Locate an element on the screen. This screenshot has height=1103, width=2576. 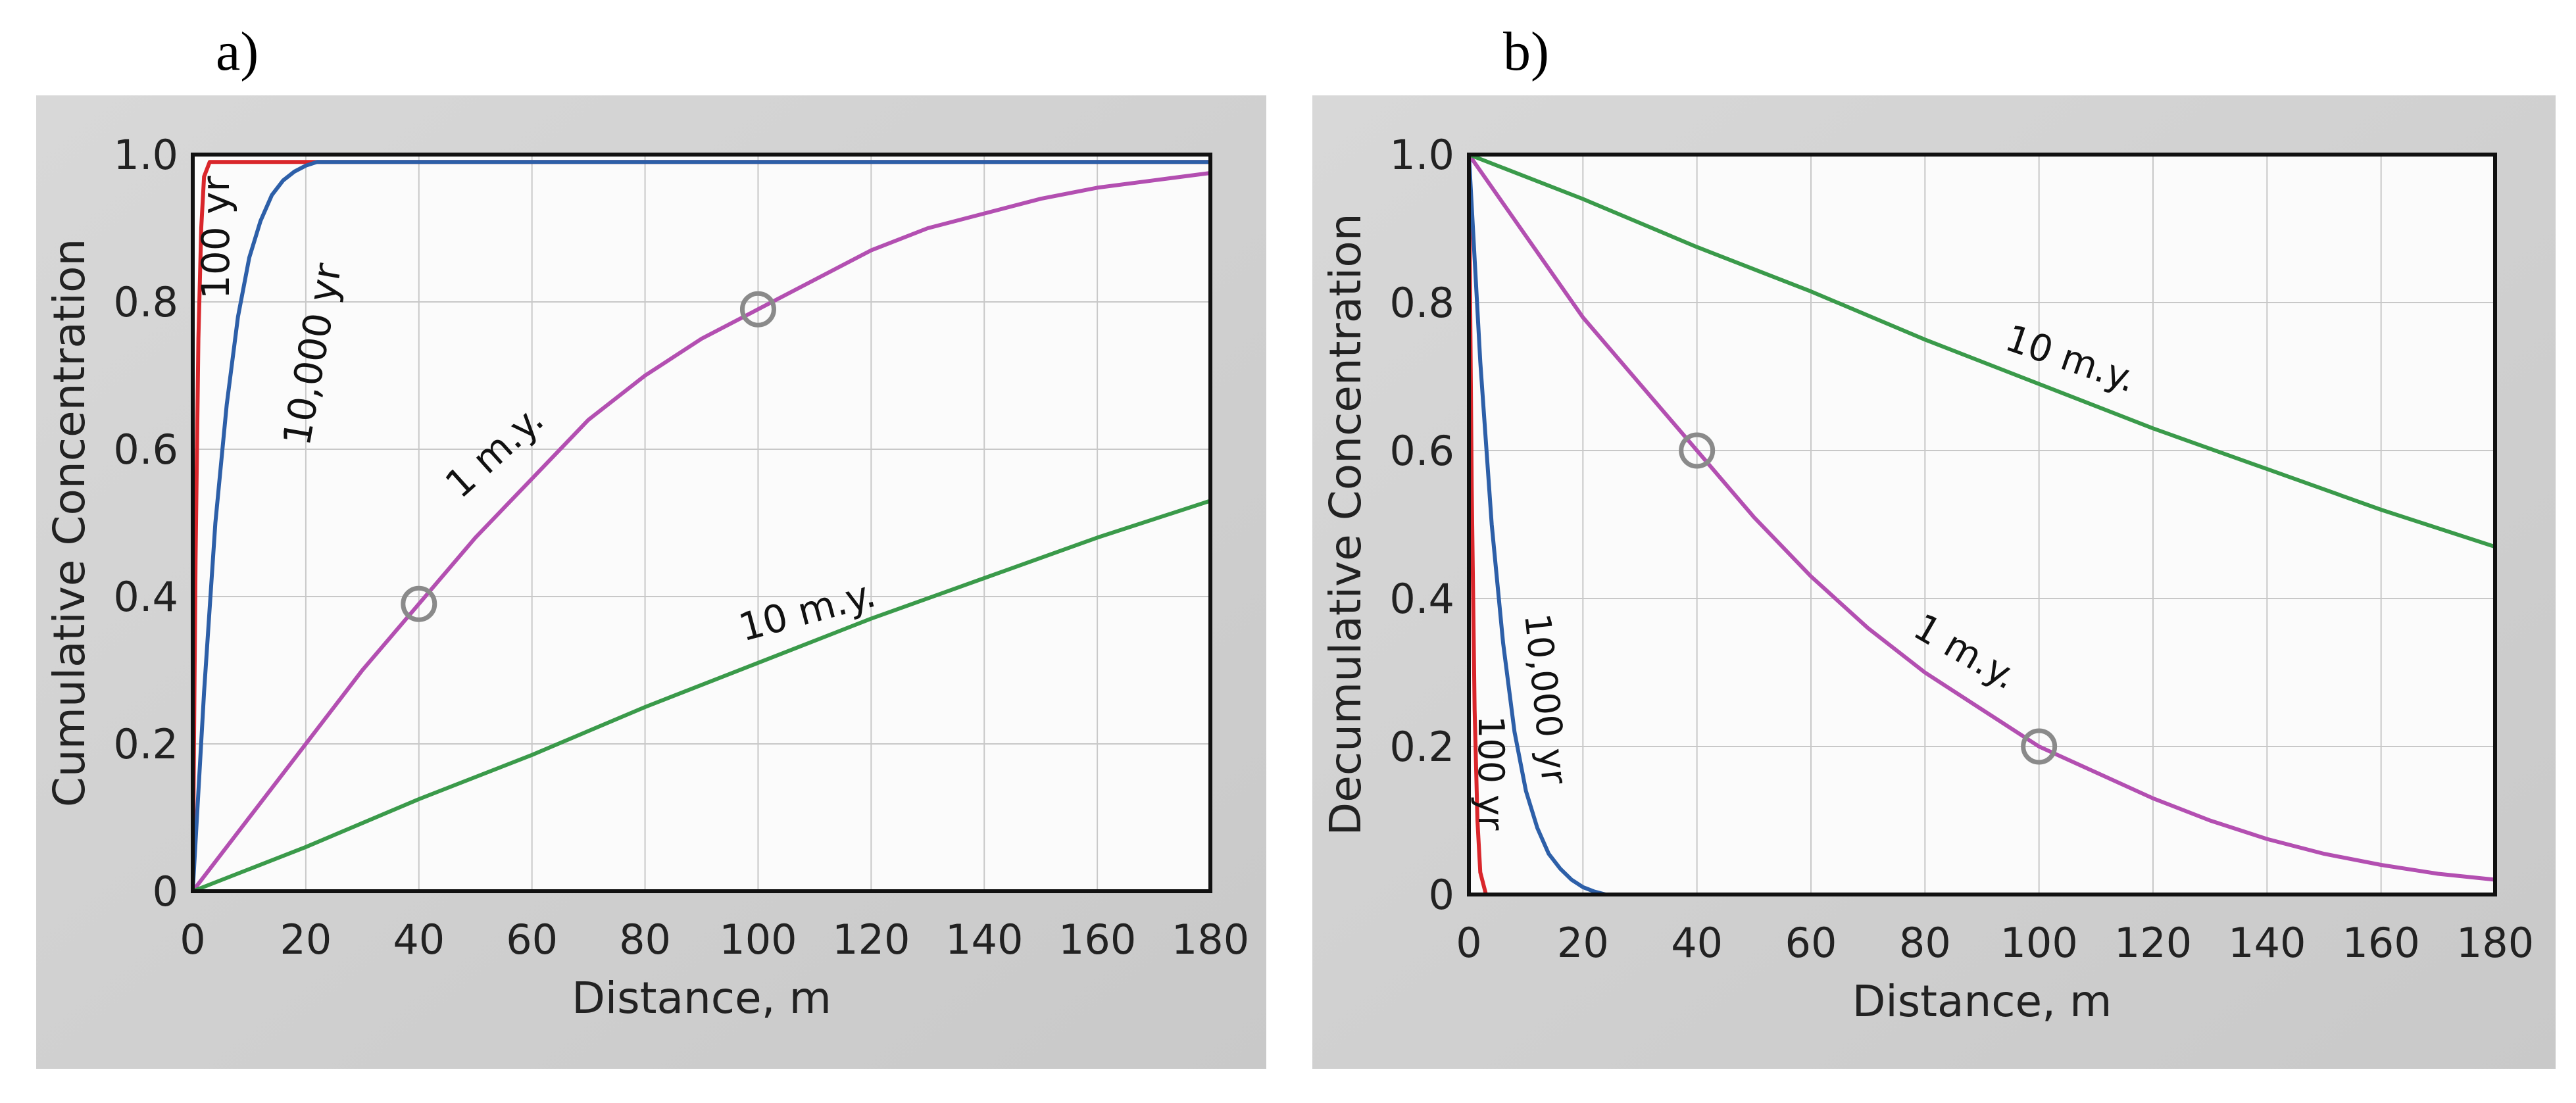
b-yaxis-title: Decumulative Concentration is located at coordinates (1345, 524).